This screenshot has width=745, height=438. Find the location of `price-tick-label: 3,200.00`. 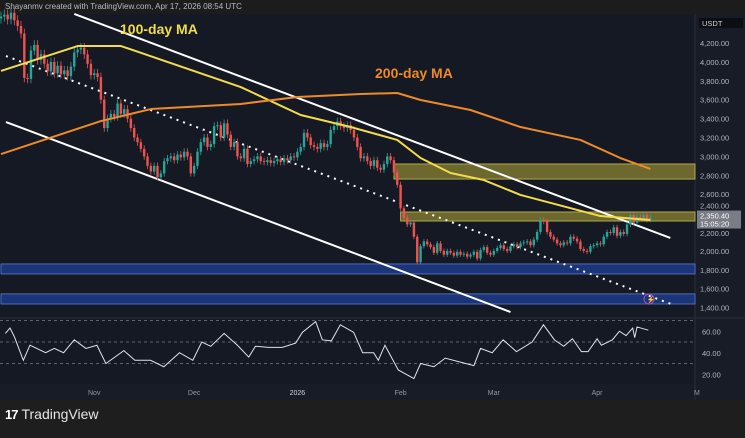

price-tick-label: 3,200.00 is located at coordinates (714, 138).